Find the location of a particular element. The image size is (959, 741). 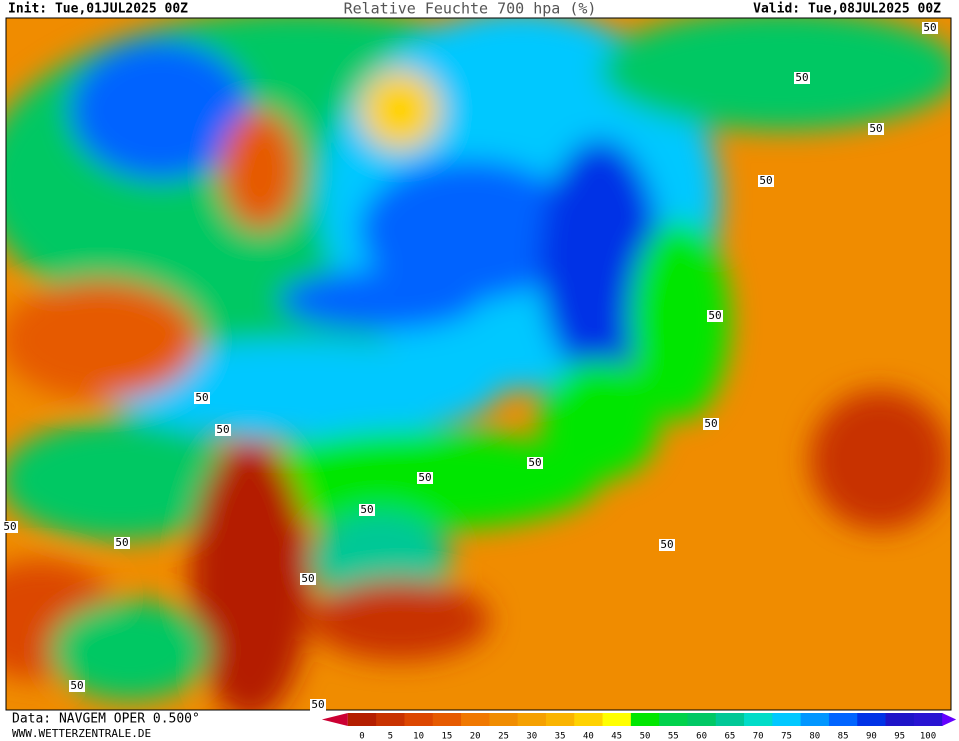

colorbar-label: 10 is located at coordinates (418, 736).